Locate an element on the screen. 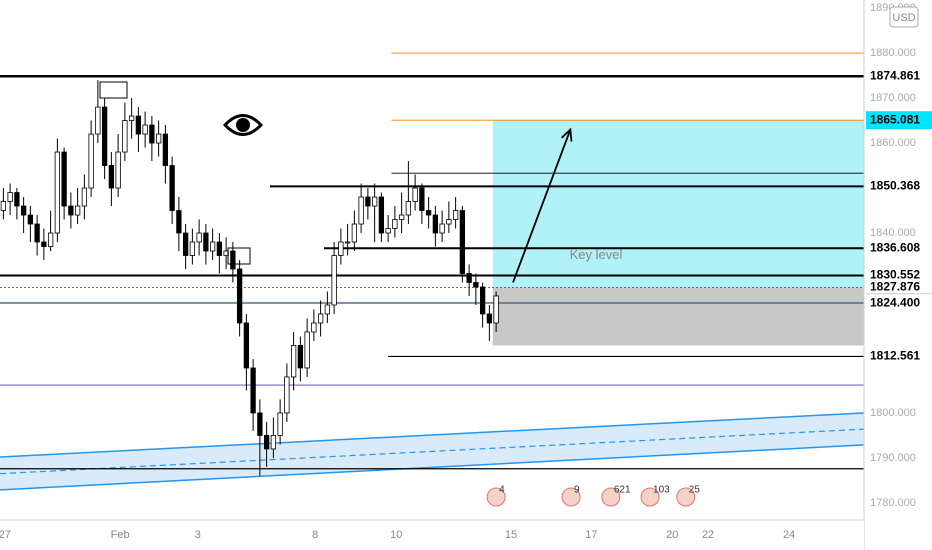 The width and height of the screenshot is (932, 550). event-label: 4 is located at coordinates (502, 490).